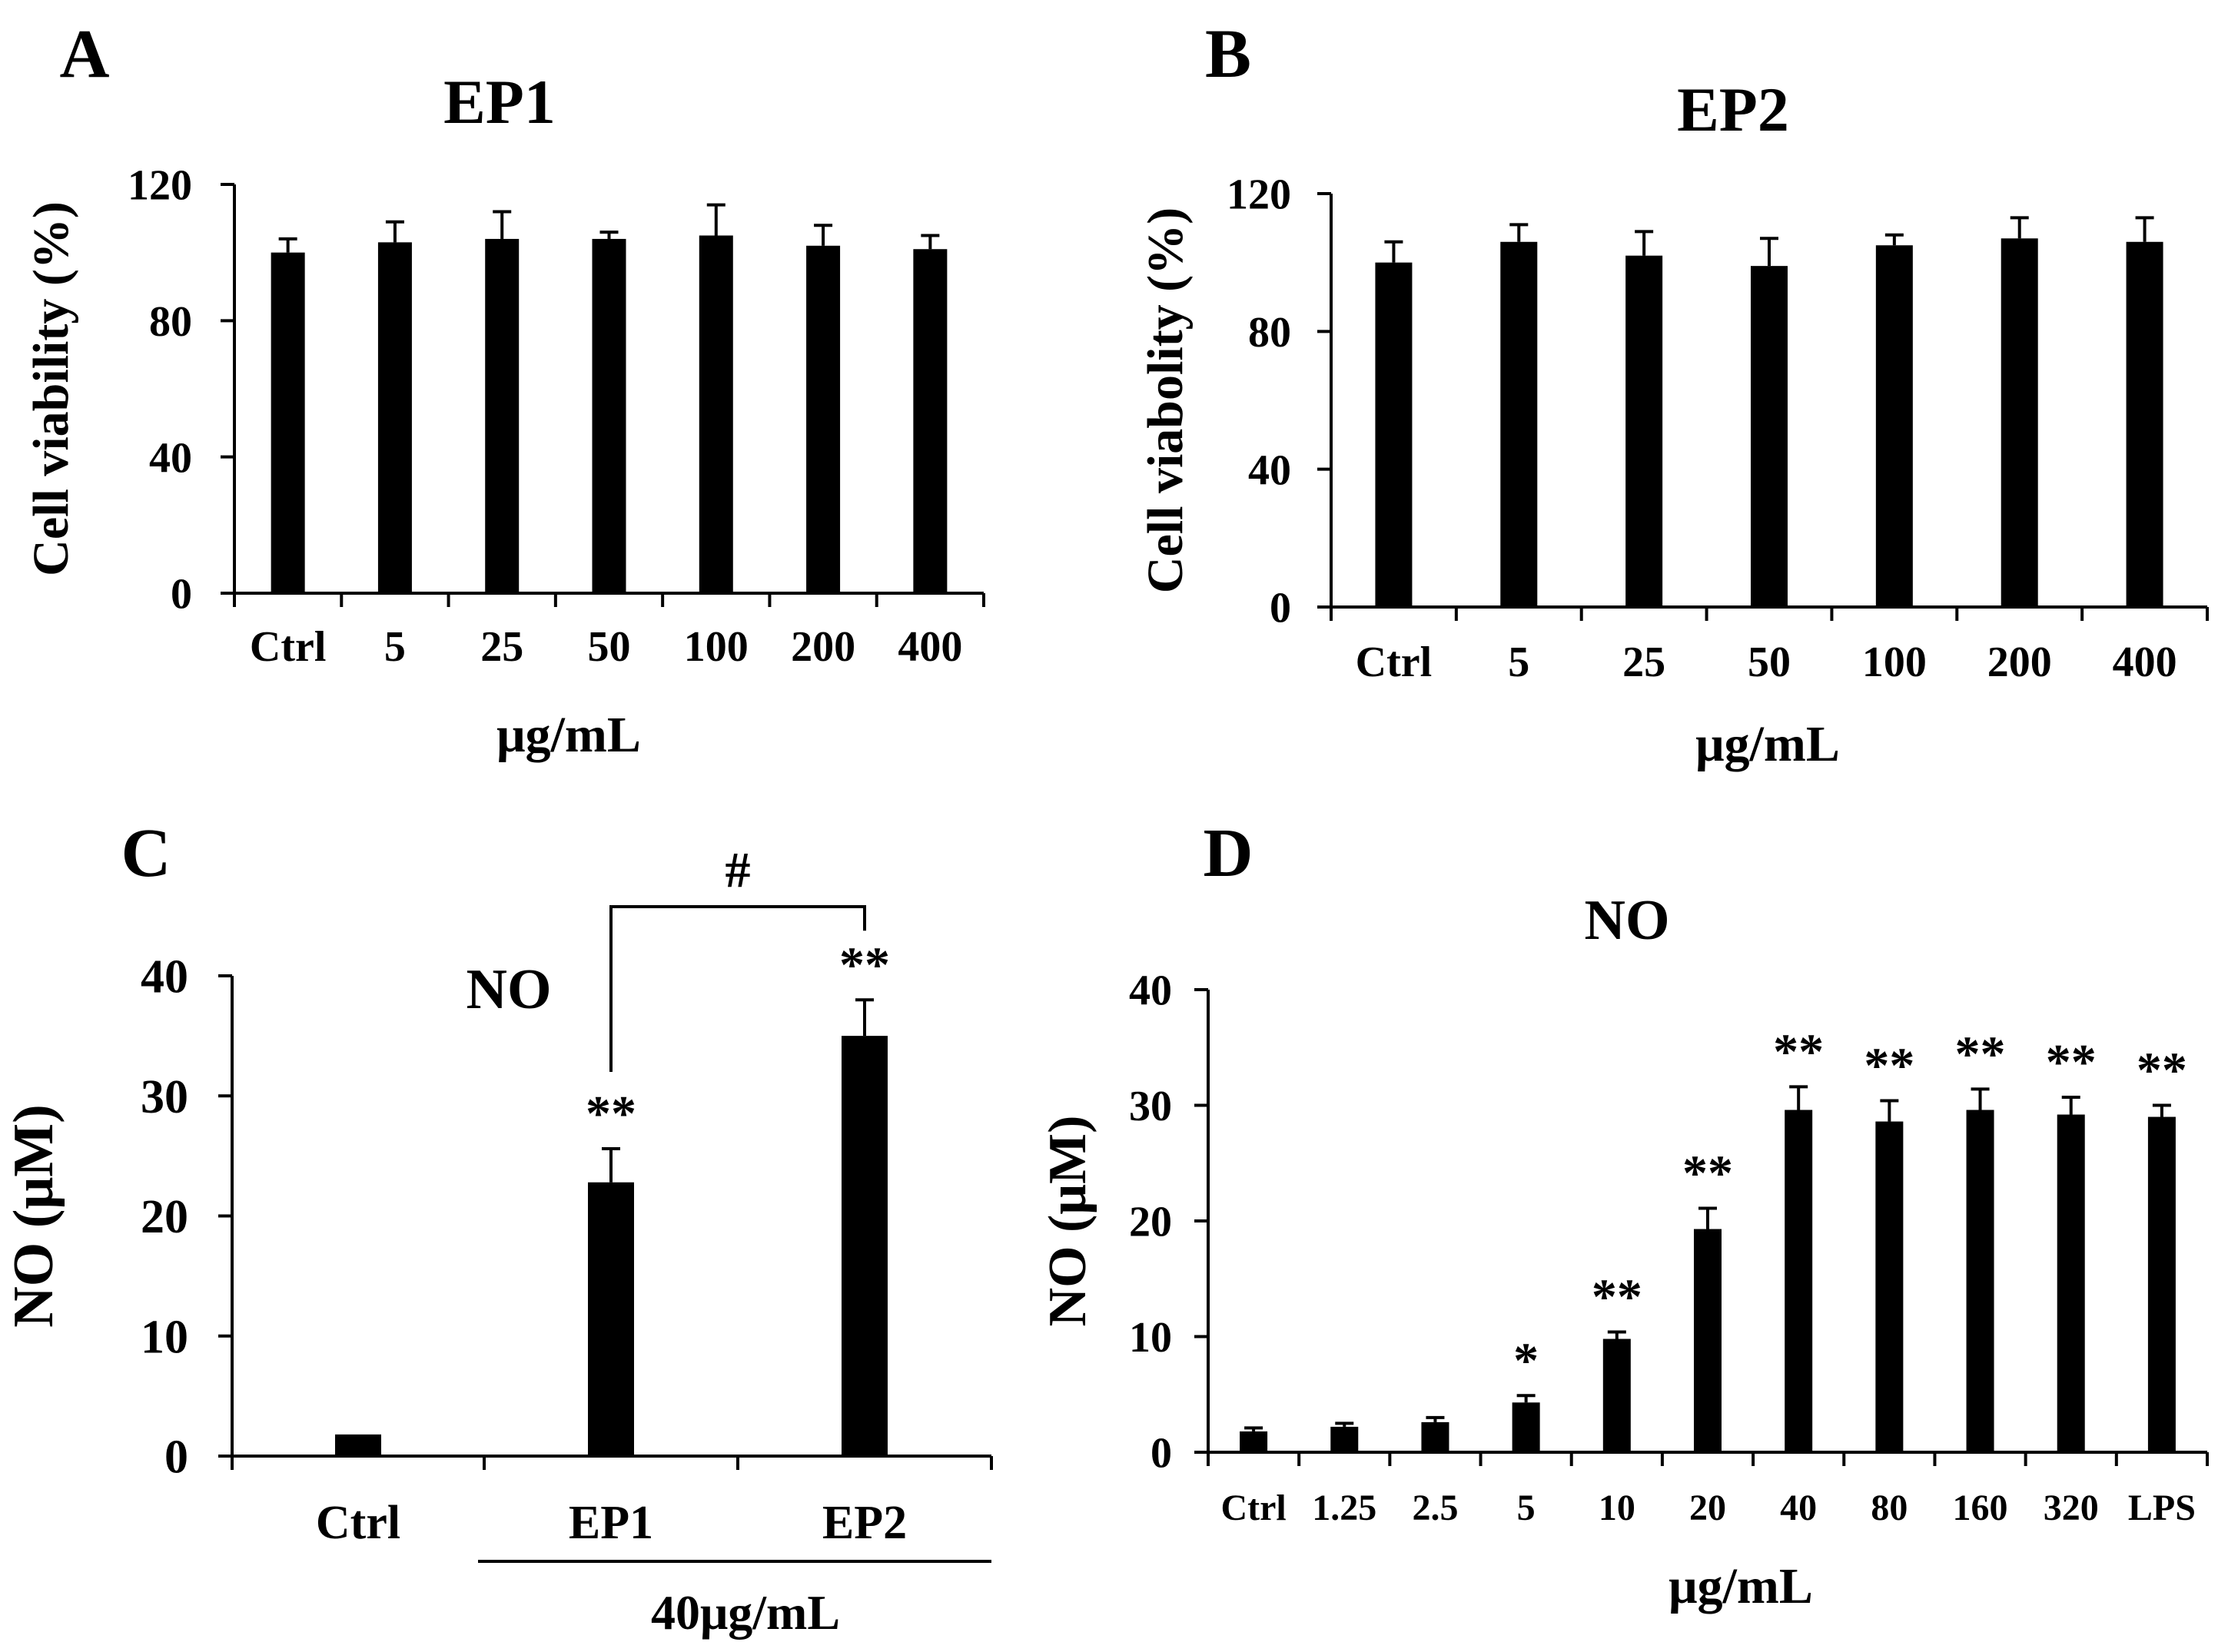  What do you see at coordinates (2071, 1508) in the screenshot?
I see `x-tick-label: 320` at bounding box center [2071, 1508].